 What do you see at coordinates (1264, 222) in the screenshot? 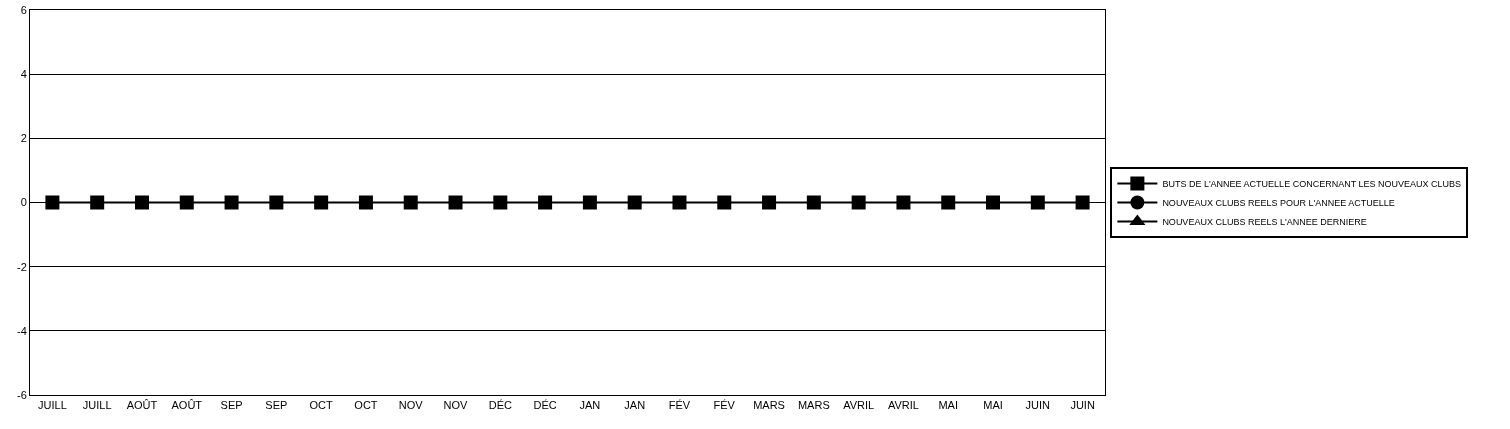
I see `legend-label: NOUVEAUX CLUBS REELS L'ANNEE DERNIERE` at bounding box center [1264, 222].